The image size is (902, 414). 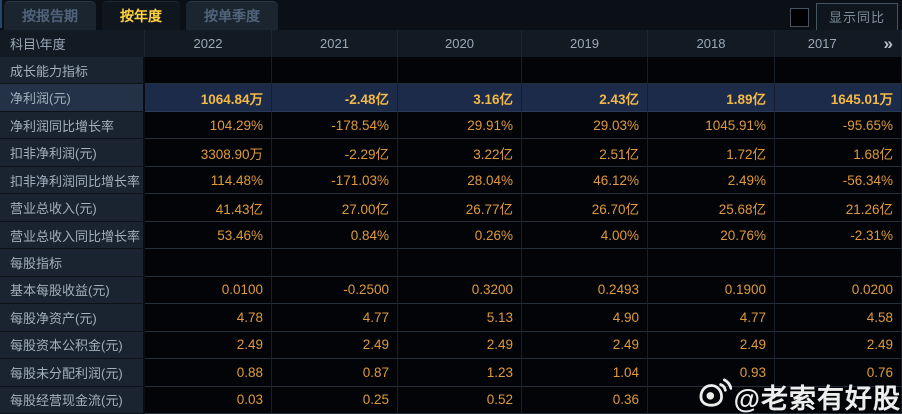 I want to click on value-cell: 114.48%, so click(x=208, y=180).